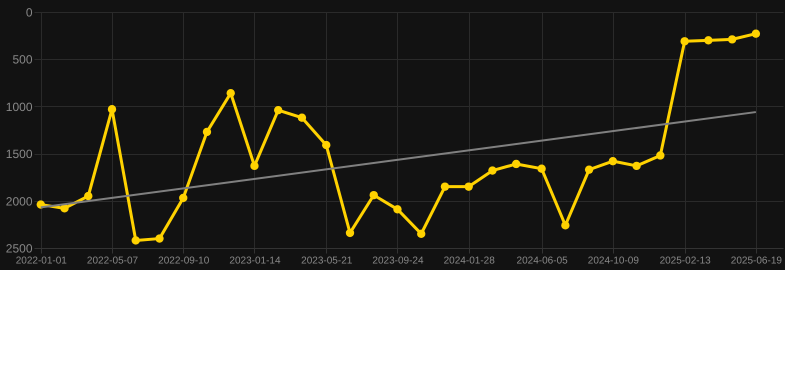  Describe the element at coordinates (756, 261) in the screenshot. I see `x-tick-label: 2025-06-19` at that location.